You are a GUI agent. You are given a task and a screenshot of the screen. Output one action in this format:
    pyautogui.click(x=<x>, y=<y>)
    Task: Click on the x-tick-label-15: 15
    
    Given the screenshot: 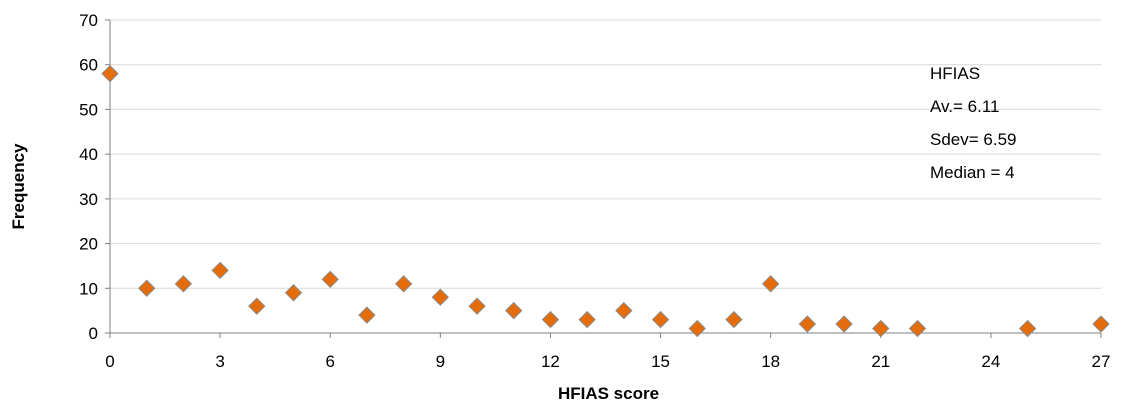 What is the action you would take?
    pyautogui.click(x=660, y=361)
    